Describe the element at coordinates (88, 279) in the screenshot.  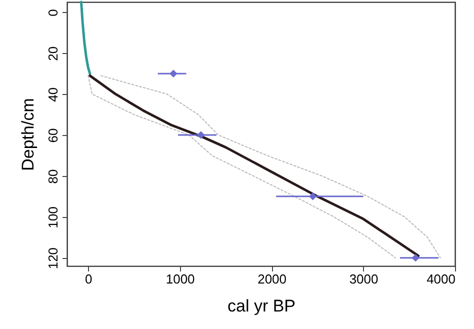
I see `x-tick-label: 0` at that location.